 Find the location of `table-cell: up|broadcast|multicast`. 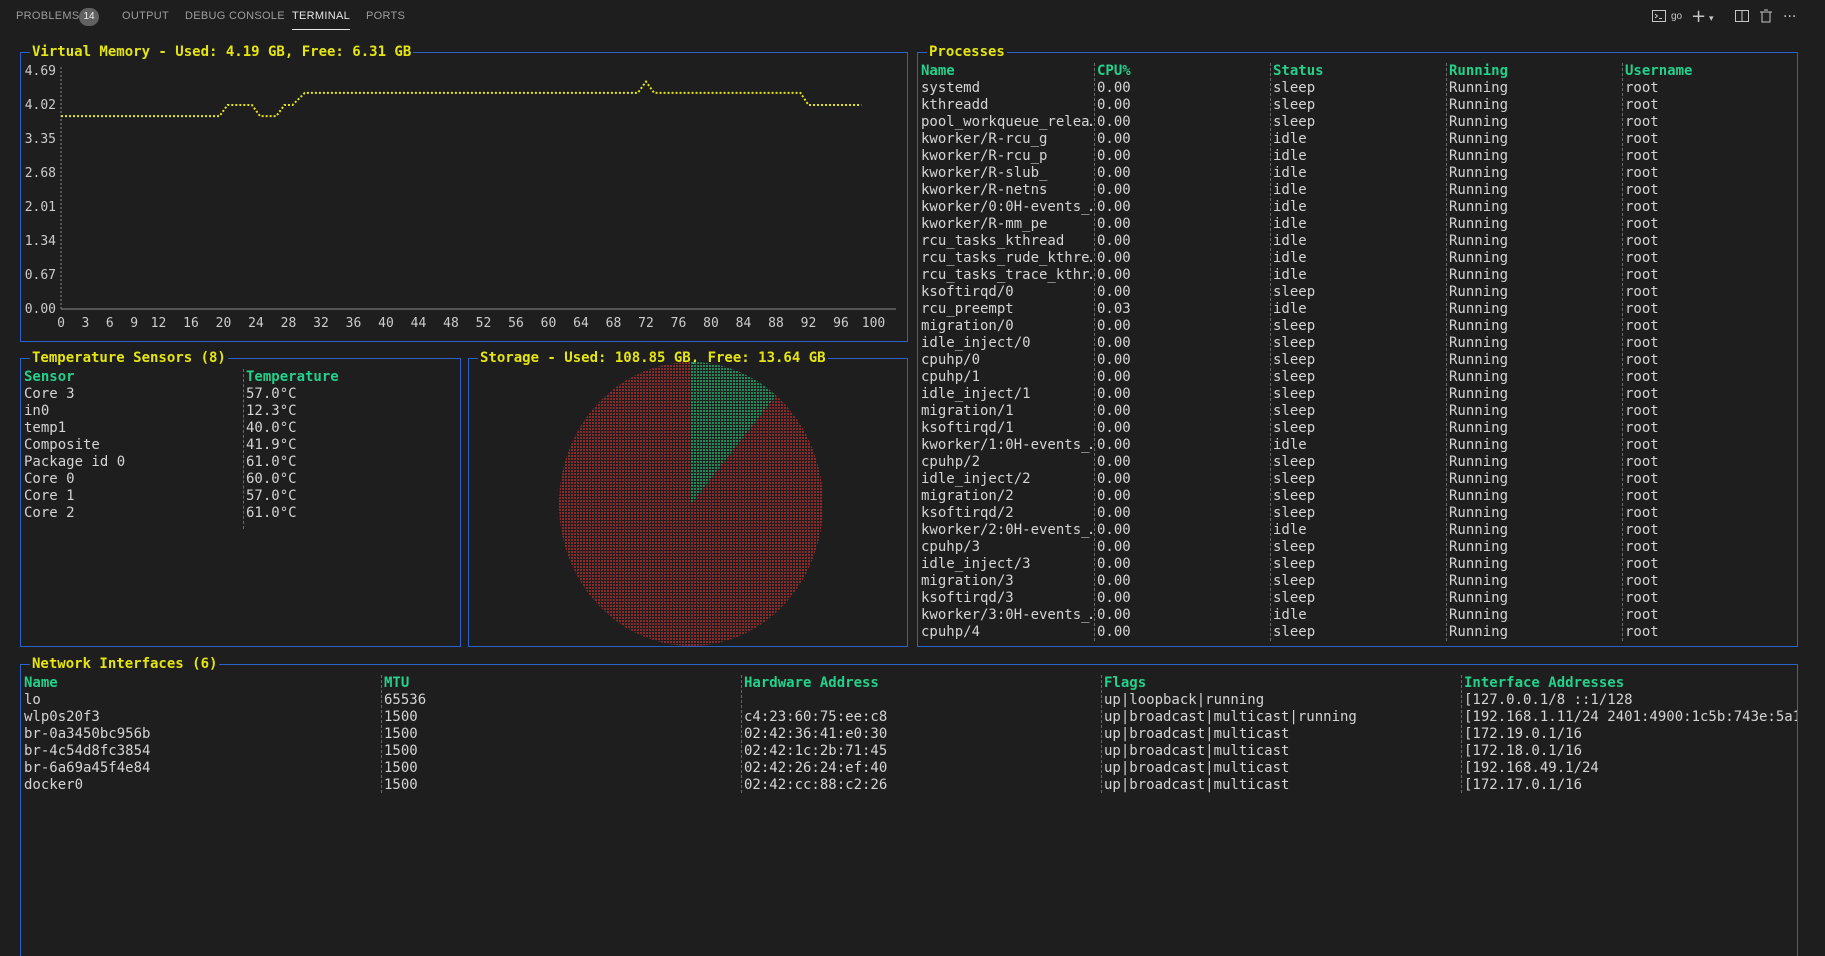

table-cell: up|broadcast|multicast is located at coordinates (1197, 751).